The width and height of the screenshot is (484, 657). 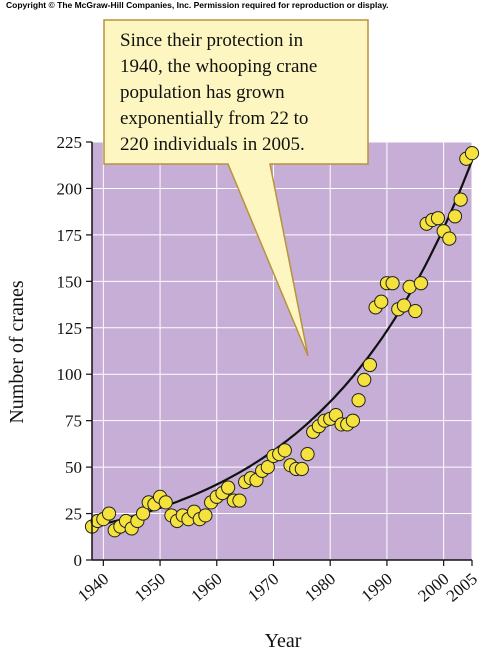 I want to click on y-tick-label: 200, so click(x=70, y=188).